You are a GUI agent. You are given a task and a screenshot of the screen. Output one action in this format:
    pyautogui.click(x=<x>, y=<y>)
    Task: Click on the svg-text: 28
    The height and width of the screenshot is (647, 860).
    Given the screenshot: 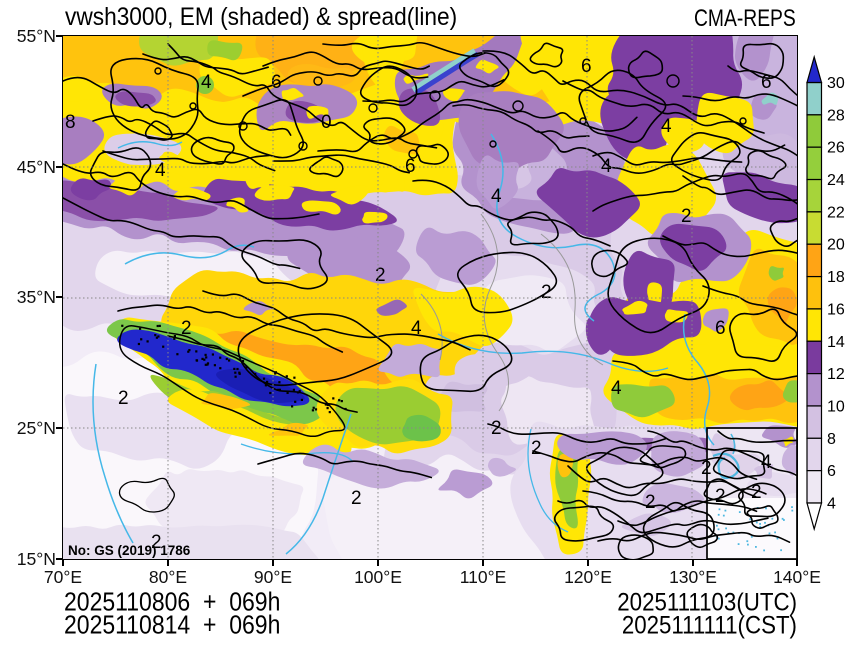 What is the action you would take?
    pyautogui.click(x=836, y=115)
    